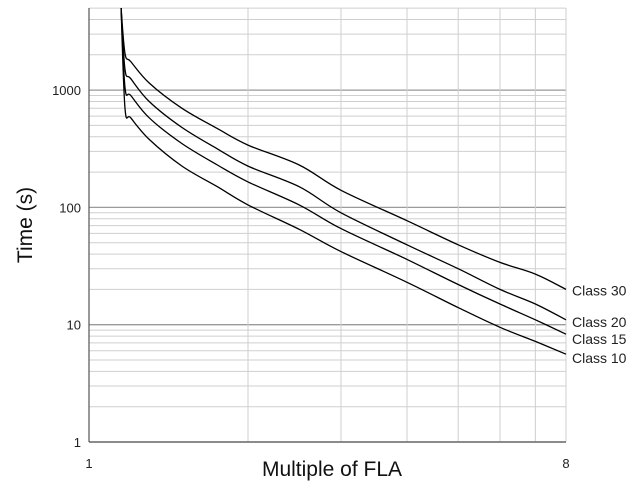 The height and width of the screenshot is (483, 636). Describe the element at coordinates (70, 207) in the screenshot. I see `y-tick-label: 100` at that location.